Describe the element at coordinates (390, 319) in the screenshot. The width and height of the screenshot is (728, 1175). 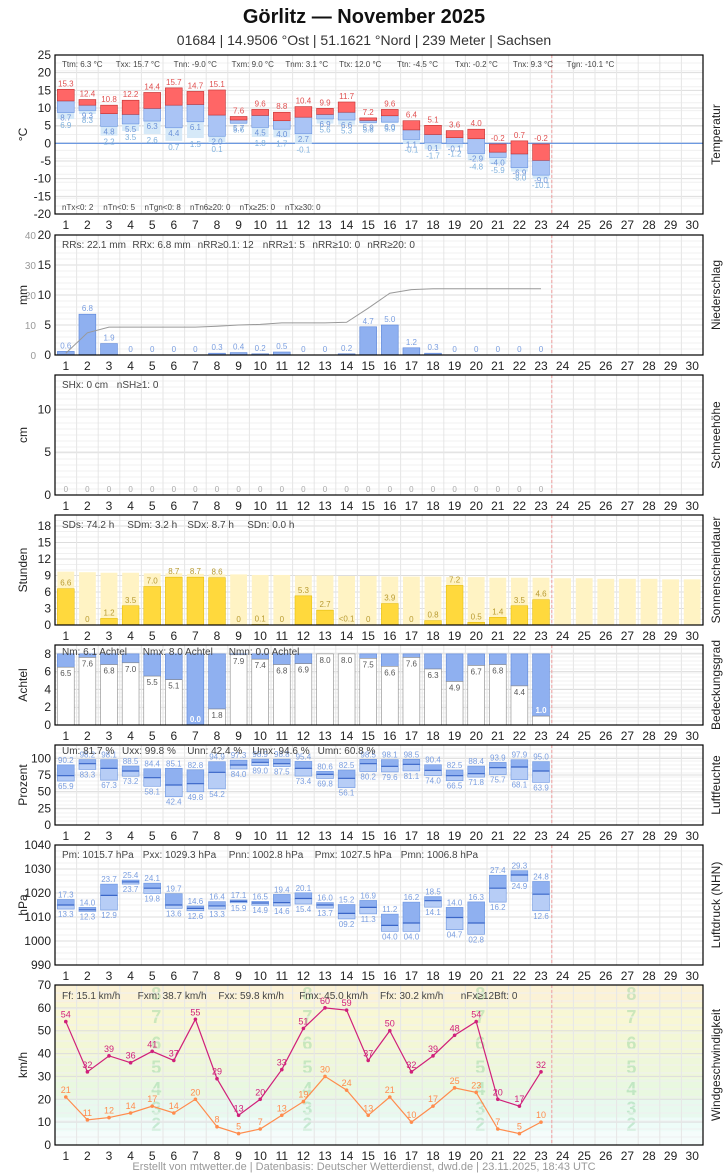
I see `svg-text: 5.0` at that location.